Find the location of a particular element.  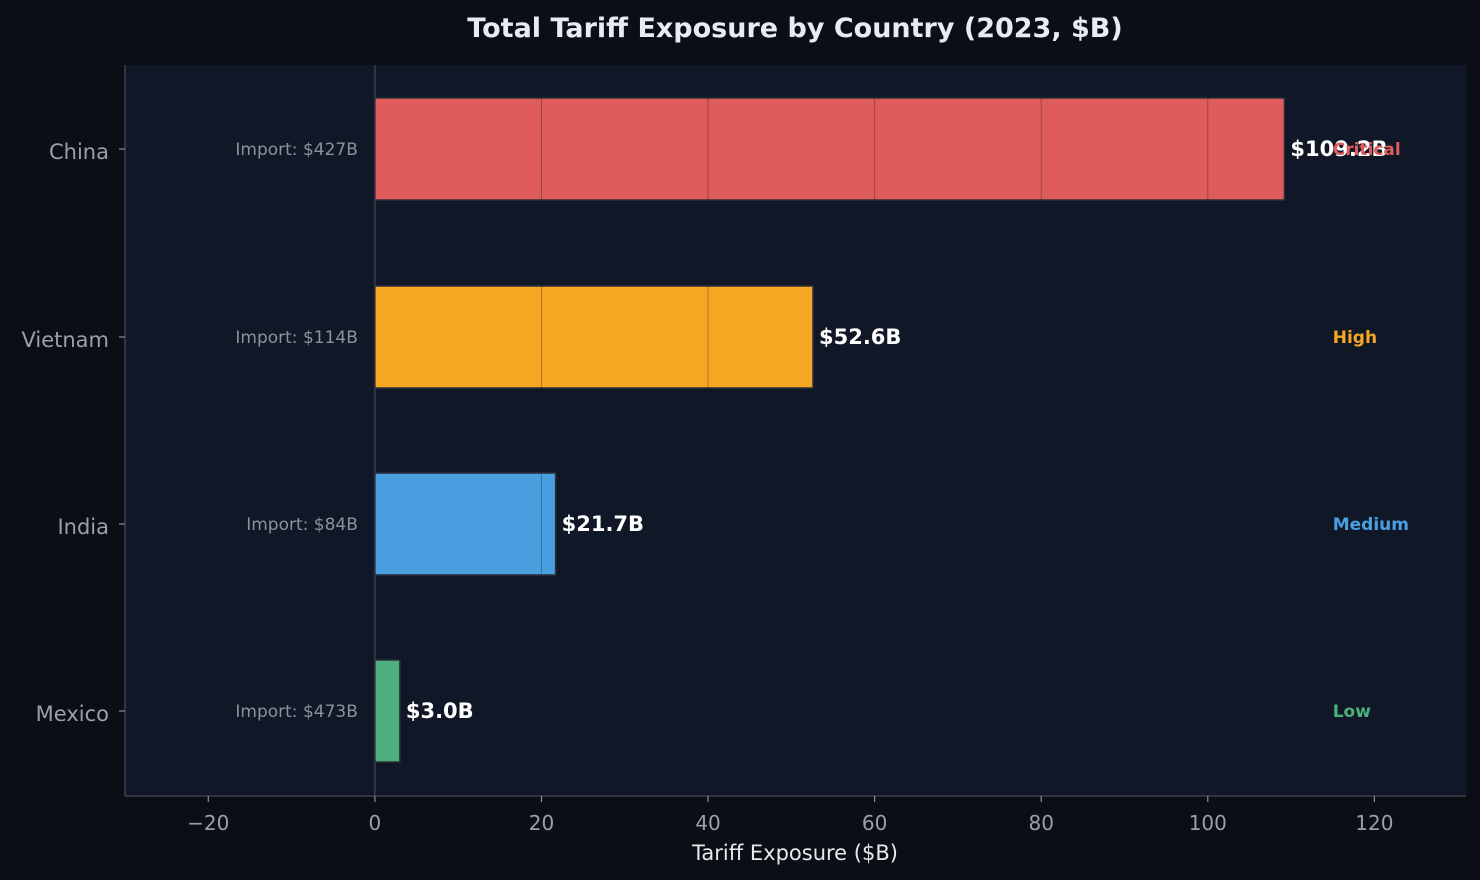

x-tick-label: 120 is located at coordinates (1374, 823).